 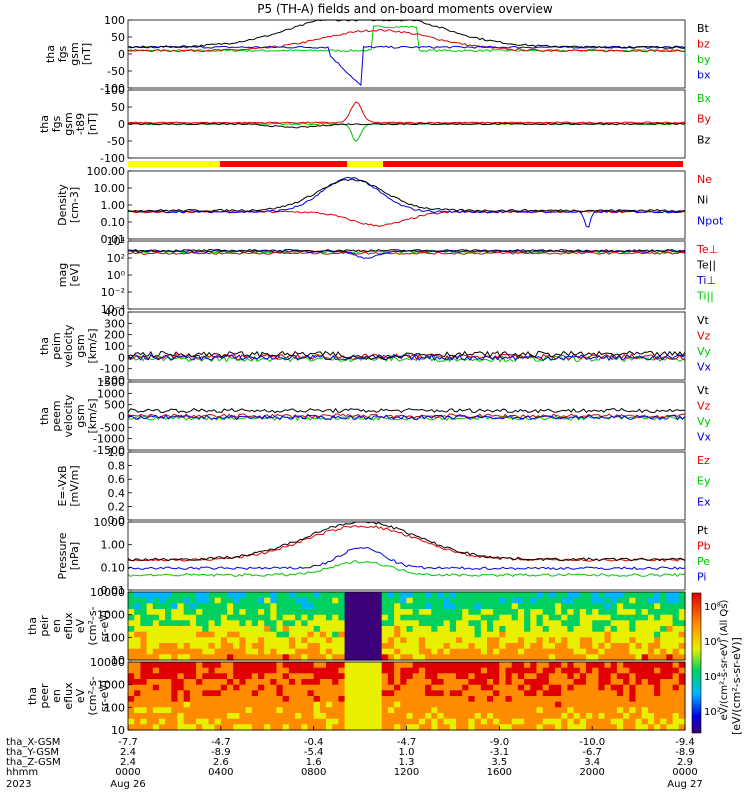 I want to click on colorbar-tick-label: 10², so click(x=712, y=712).